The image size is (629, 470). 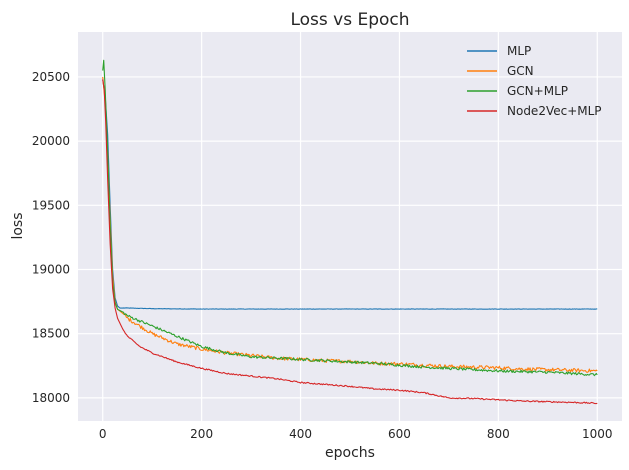 What do you see at coordinates (51, 398) in the screenshot?
I see `y-tick-label: 18000` at bounding box center [51, 398].